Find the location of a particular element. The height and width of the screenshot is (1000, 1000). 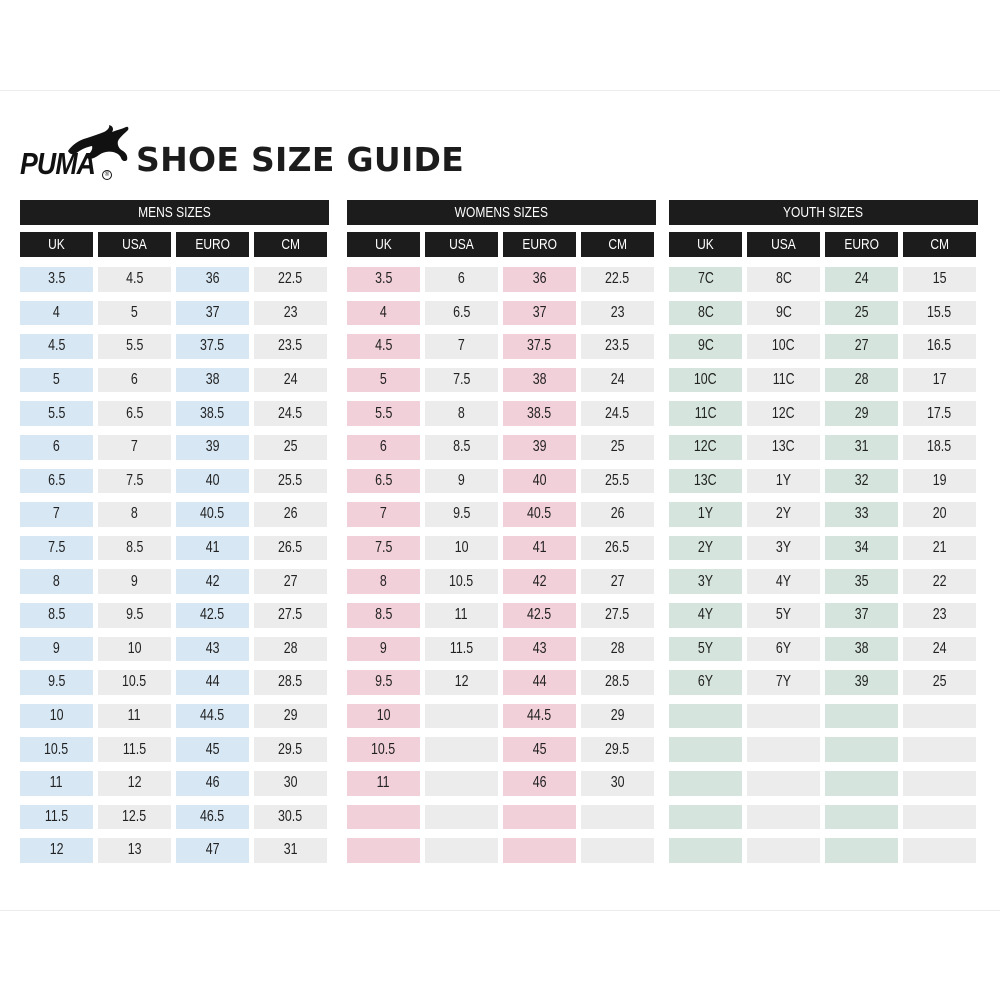

table-cell: 13 is located at coordinates (134, 850).